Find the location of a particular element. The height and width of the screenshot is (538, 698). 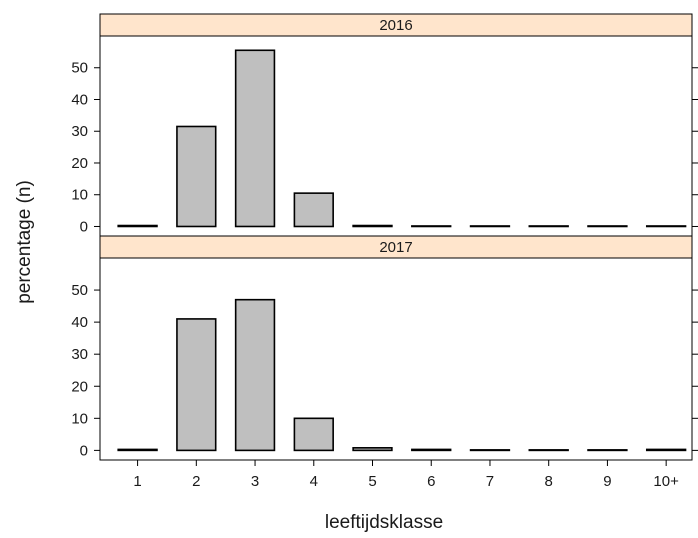

x-tick-label: 4 is located at coordinates (314, 481).